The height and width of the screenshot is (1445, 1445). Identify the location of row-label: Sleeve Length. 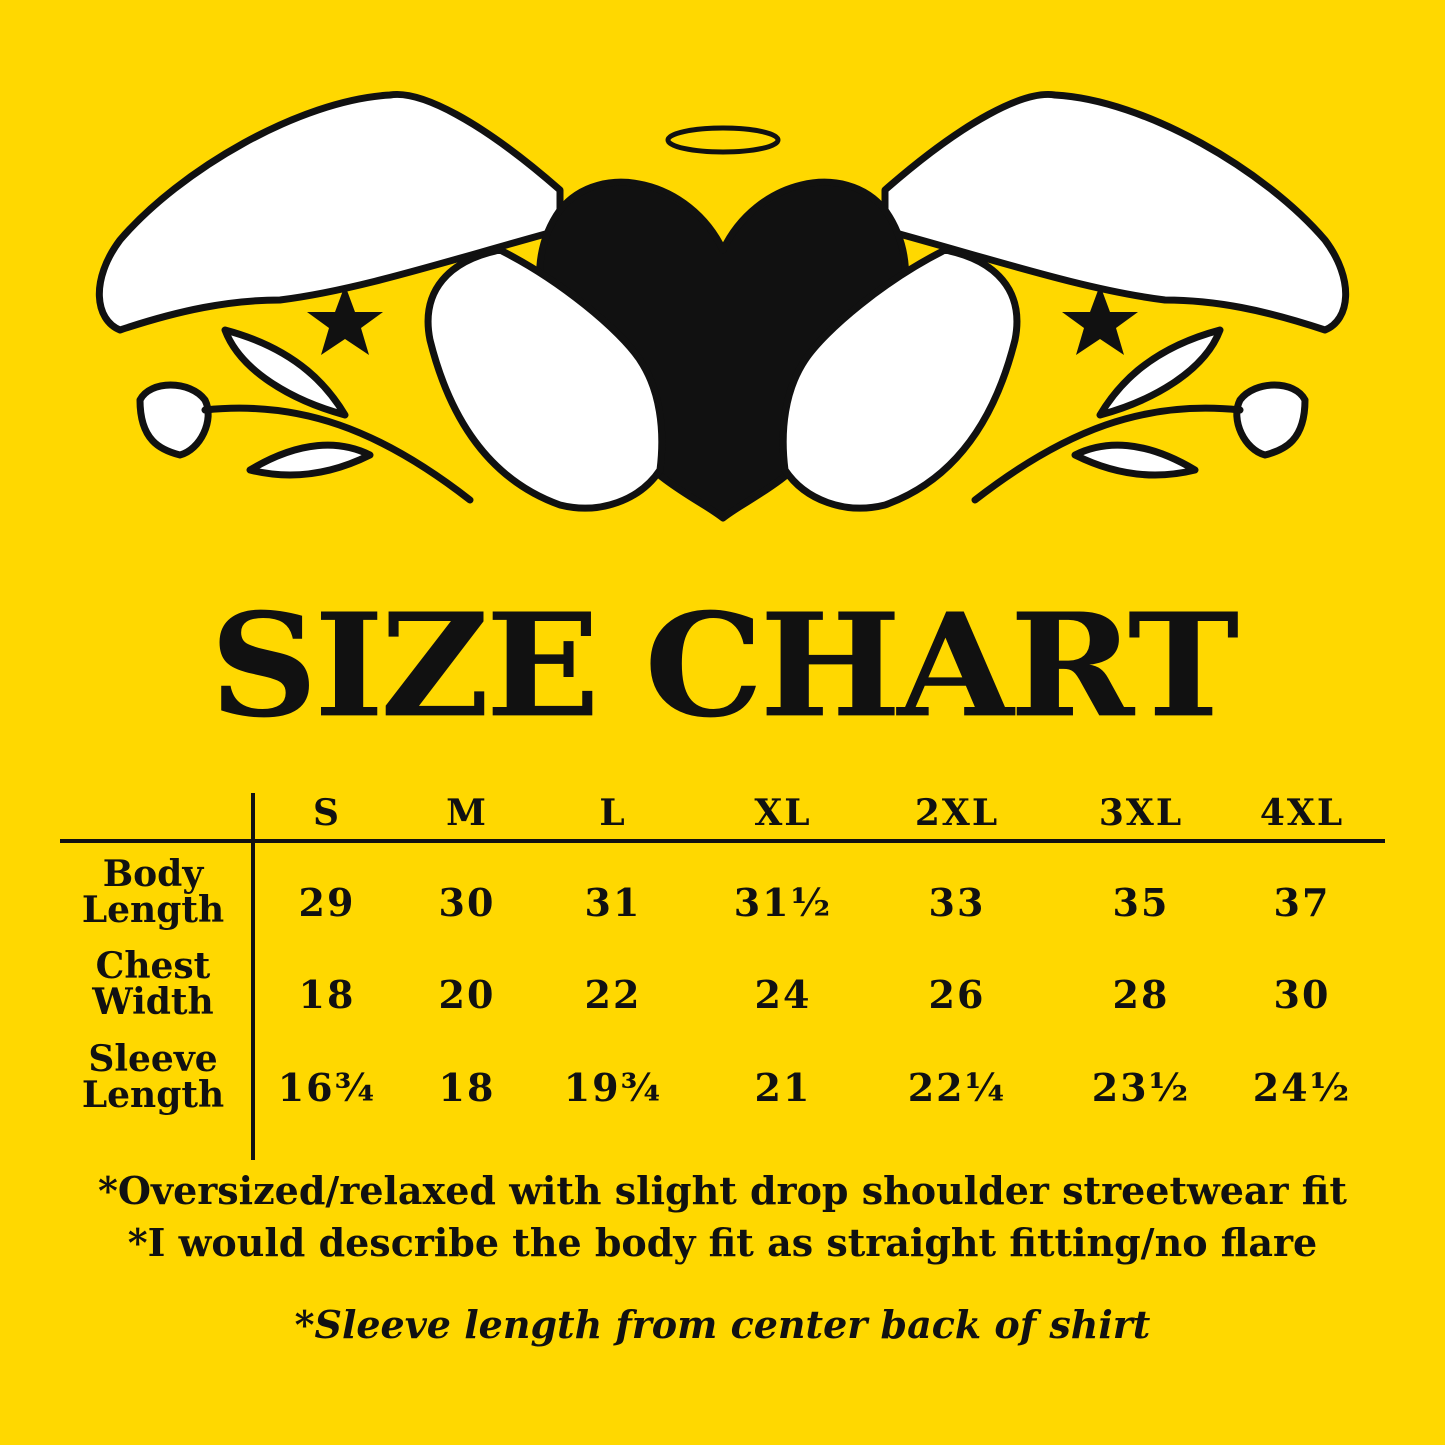
(153, 1077).